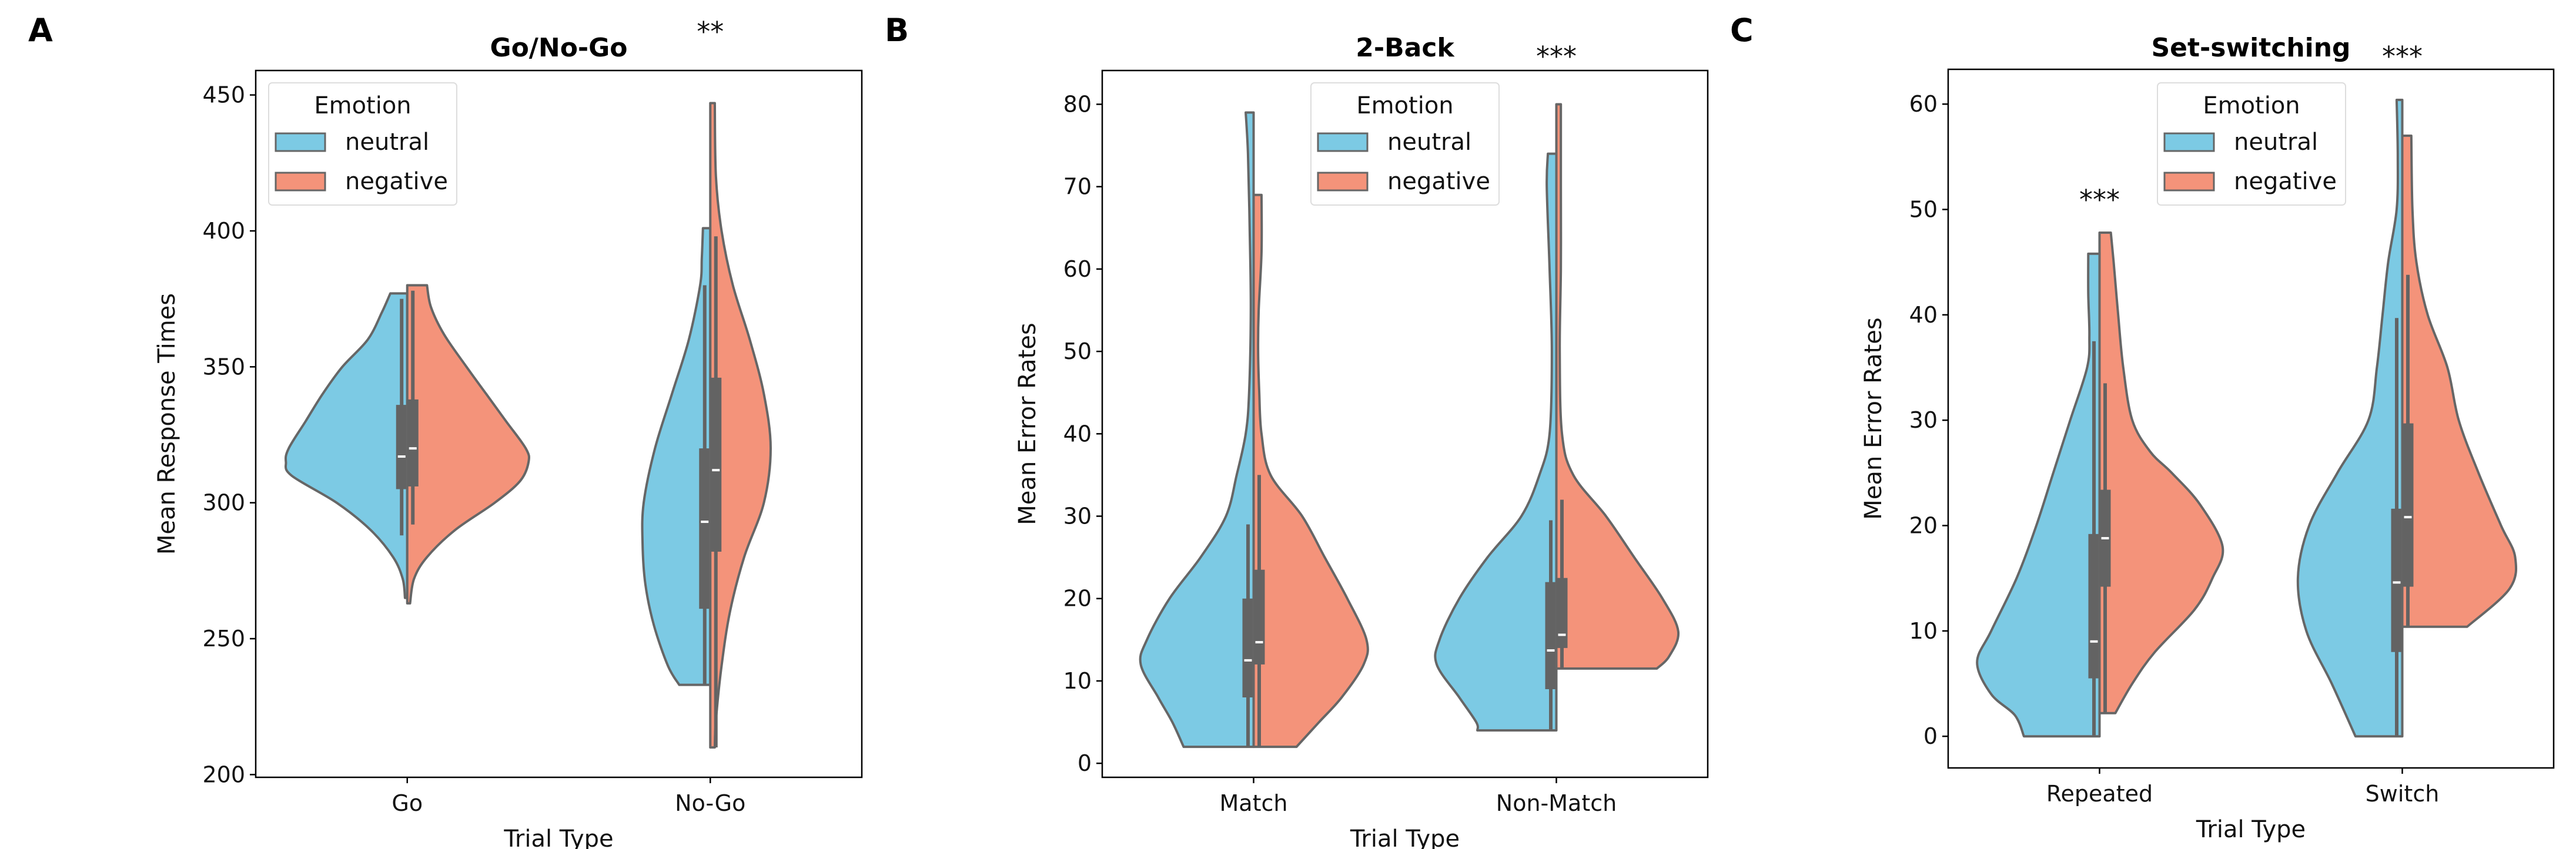 Image resolution: width=2576 pixels, height=849 pixels. Describe the element at coordinates (2250, 48) in the screenshot. I see `chart-title: Set-switching` at that location.